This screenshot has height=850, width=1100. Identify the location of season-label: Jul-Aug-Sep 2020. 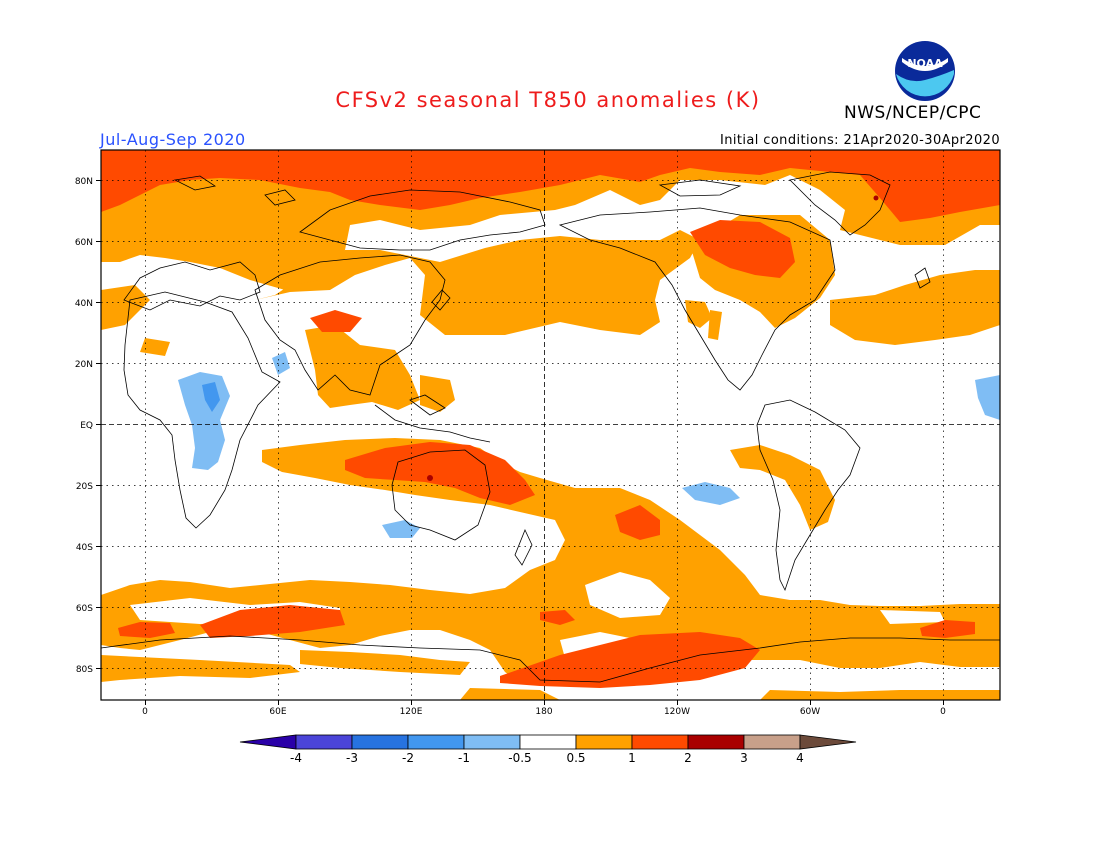
(173, 139).